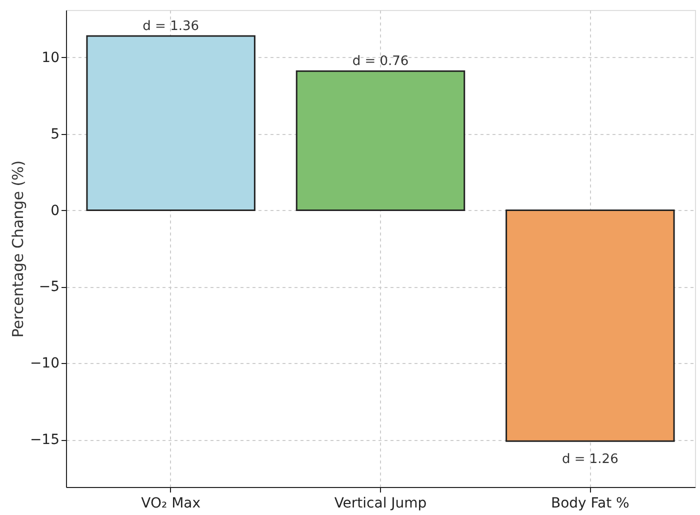 This screenshot has height=515, width=700. Describe the element at coordinates (171, 26) in the screenshot. I see `annotation: d = 1.36` at that location.